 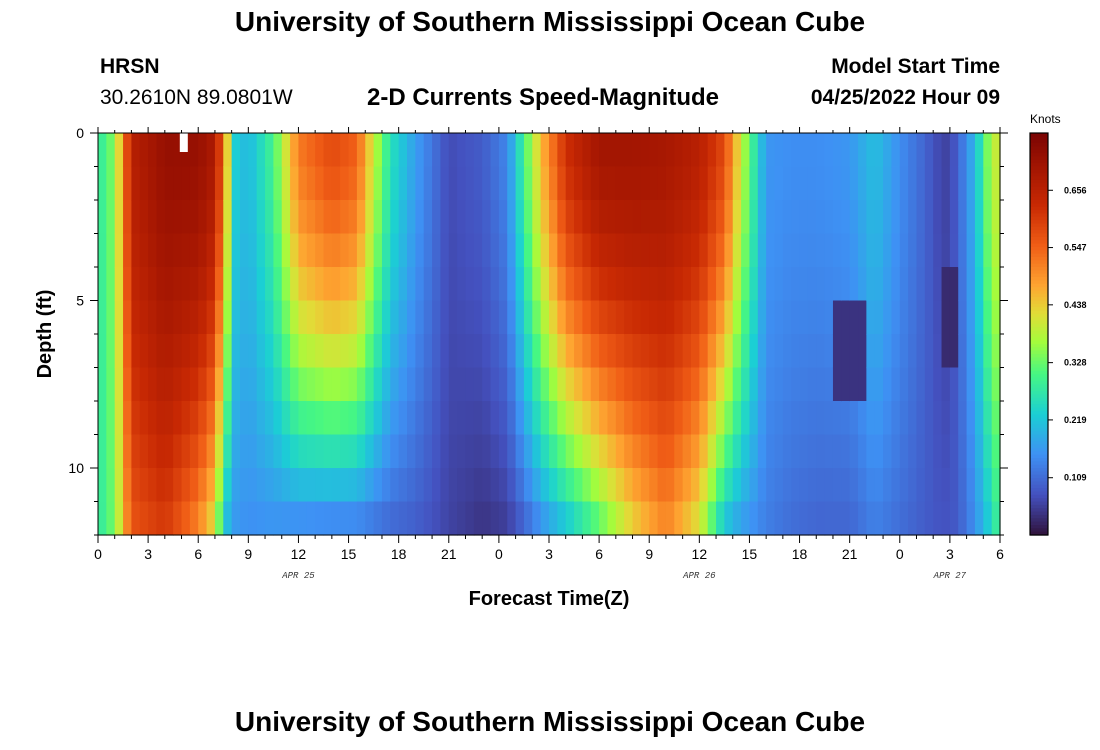 I want to click on y-axis-title: Depth (ft), so click(x=45, y=334).